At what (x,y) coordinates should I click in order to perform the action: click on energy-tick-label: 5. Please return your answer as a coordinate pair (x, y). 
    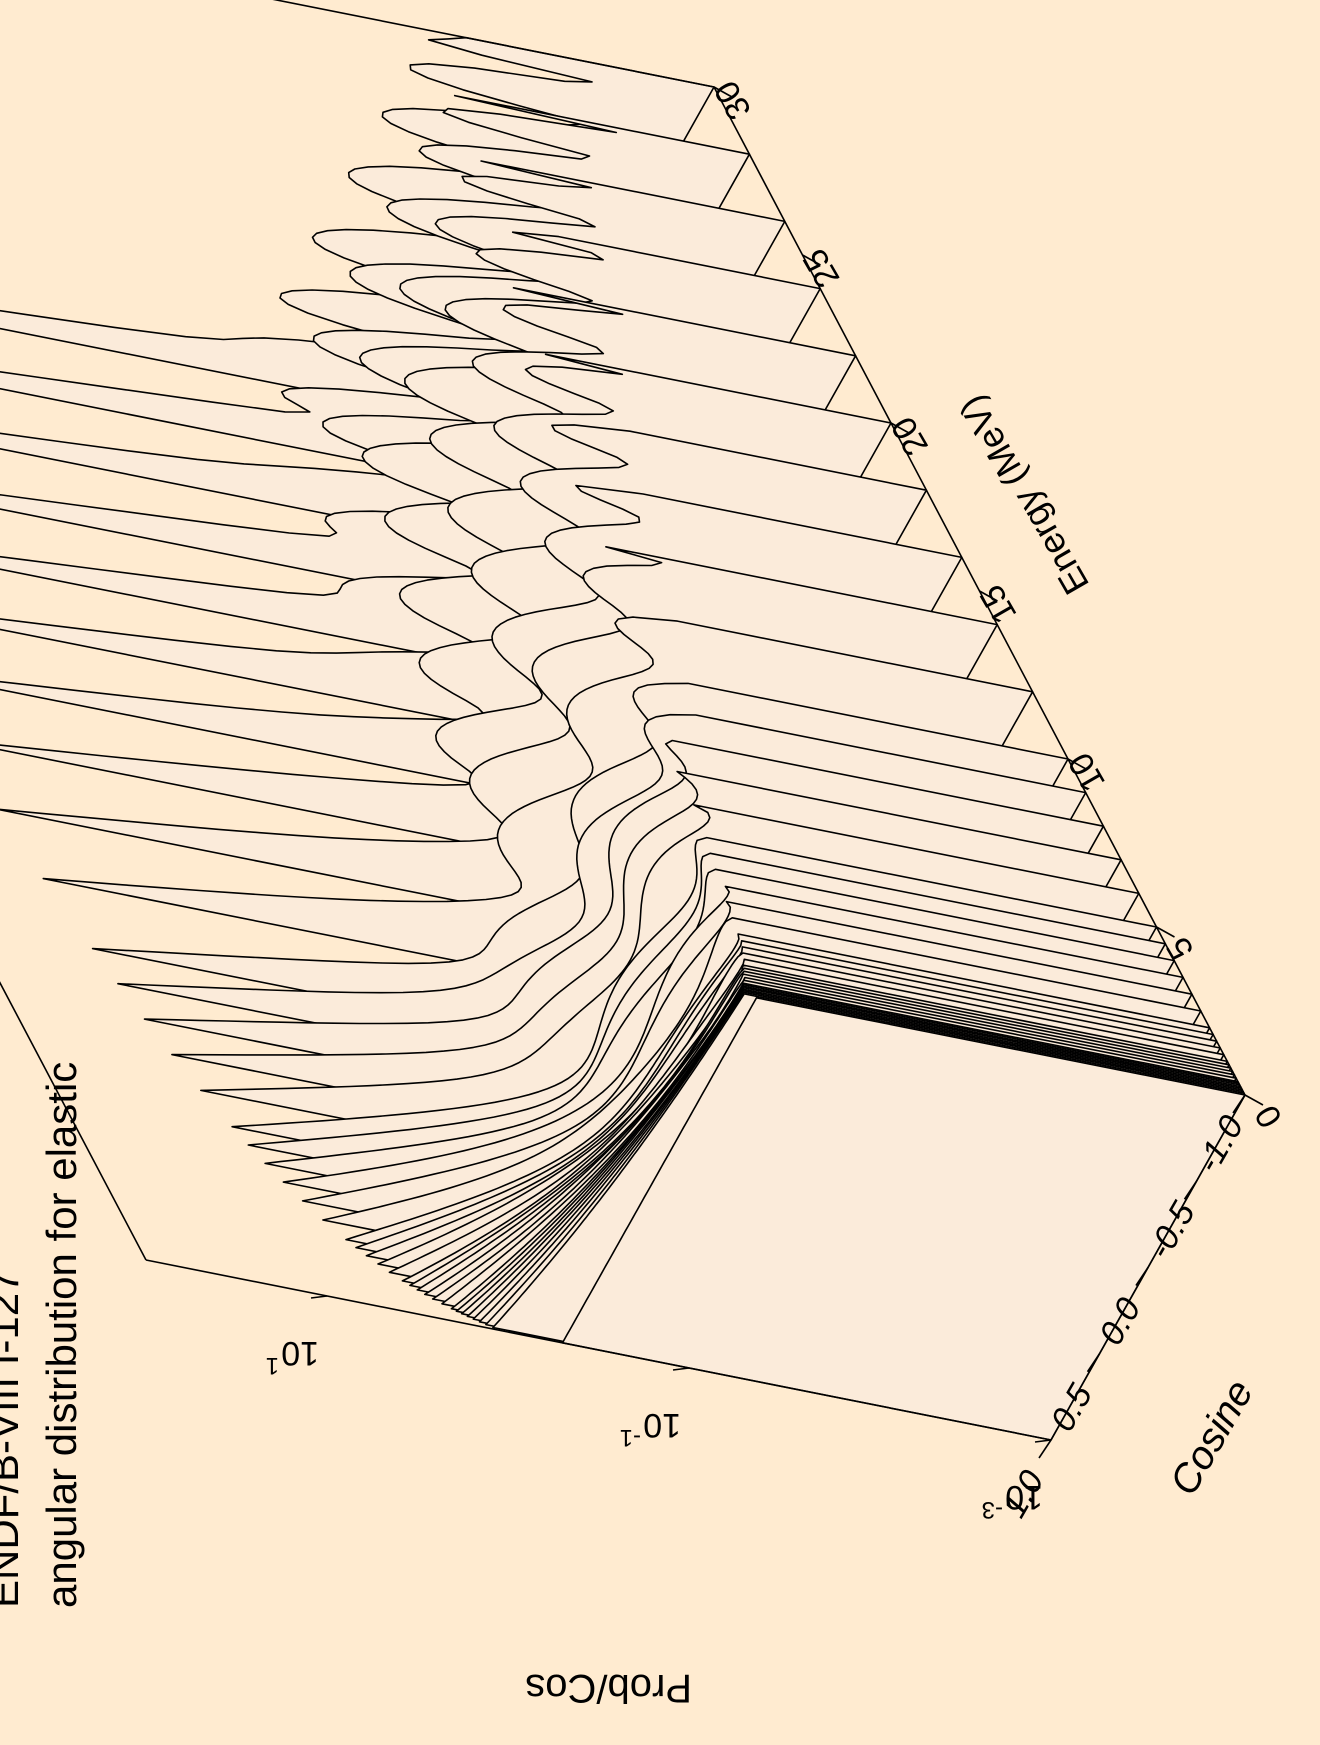
    Looking at the image, I should click on (1180, 948).